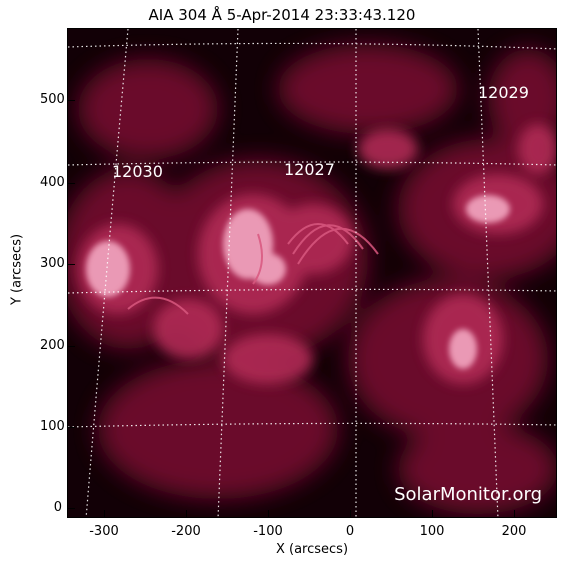 The image size is (564, 564). Describe the element at coordinates (52, 345) in the screenshot. I see `y-tick-label: 200` at that location.